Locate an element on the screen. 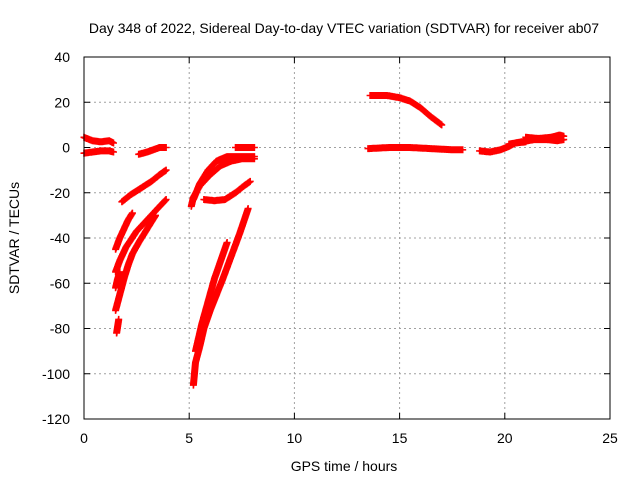 This screenshot has width=640, height=480. series-13-markers is located at coordinates (227, 191).